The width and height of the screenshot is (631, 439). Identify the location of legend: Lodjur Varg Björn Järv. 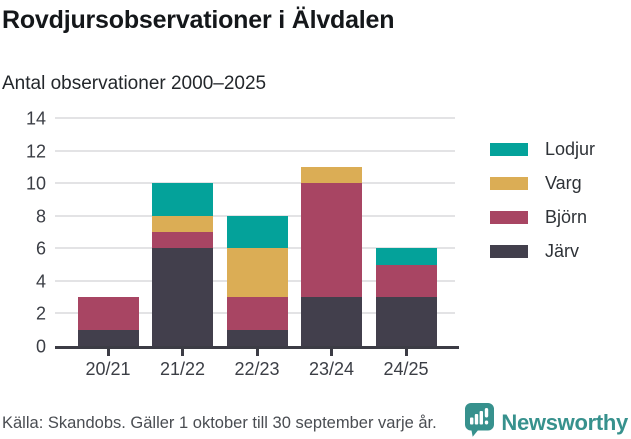
(542, 200).